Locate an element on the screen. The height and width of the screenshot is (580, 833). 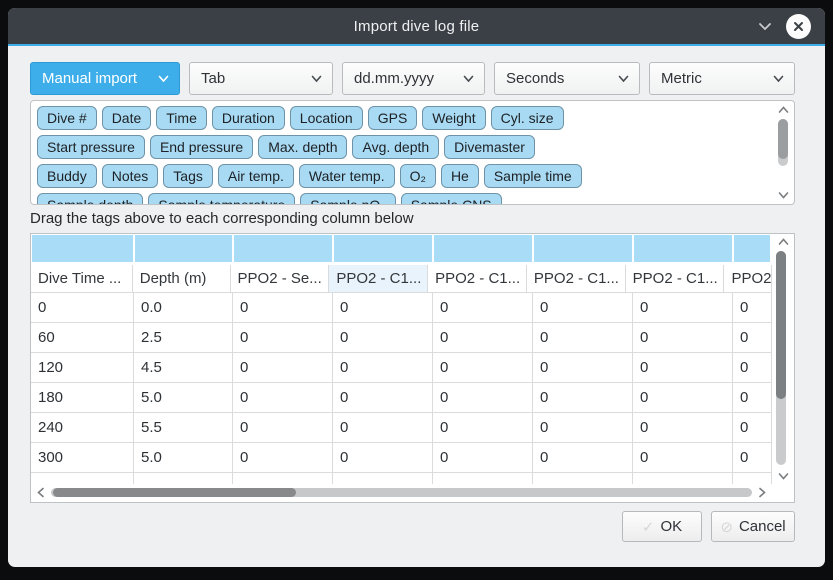
duration-format-value: Seconds is located at coordinates (535, 78).